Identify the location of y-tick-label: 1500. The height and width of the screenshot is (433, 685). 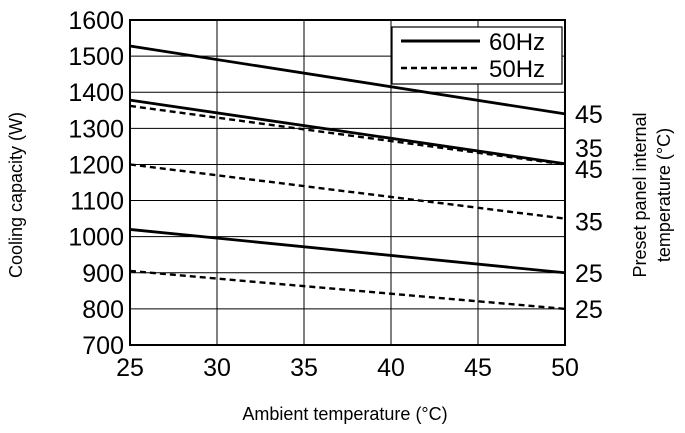
(96, 57).